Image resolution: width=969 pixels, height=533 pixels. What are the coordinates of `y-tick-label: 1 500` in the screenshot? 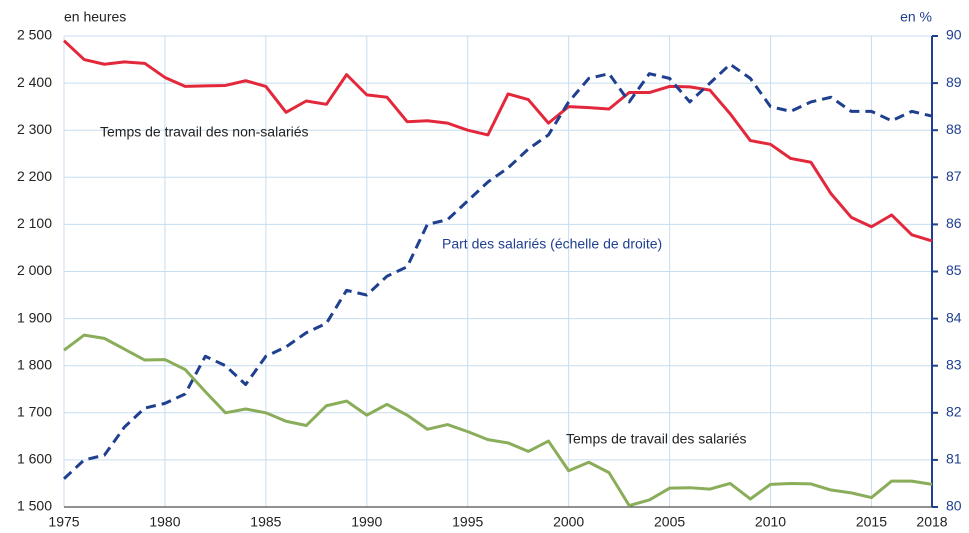 It's located at (34, 506).